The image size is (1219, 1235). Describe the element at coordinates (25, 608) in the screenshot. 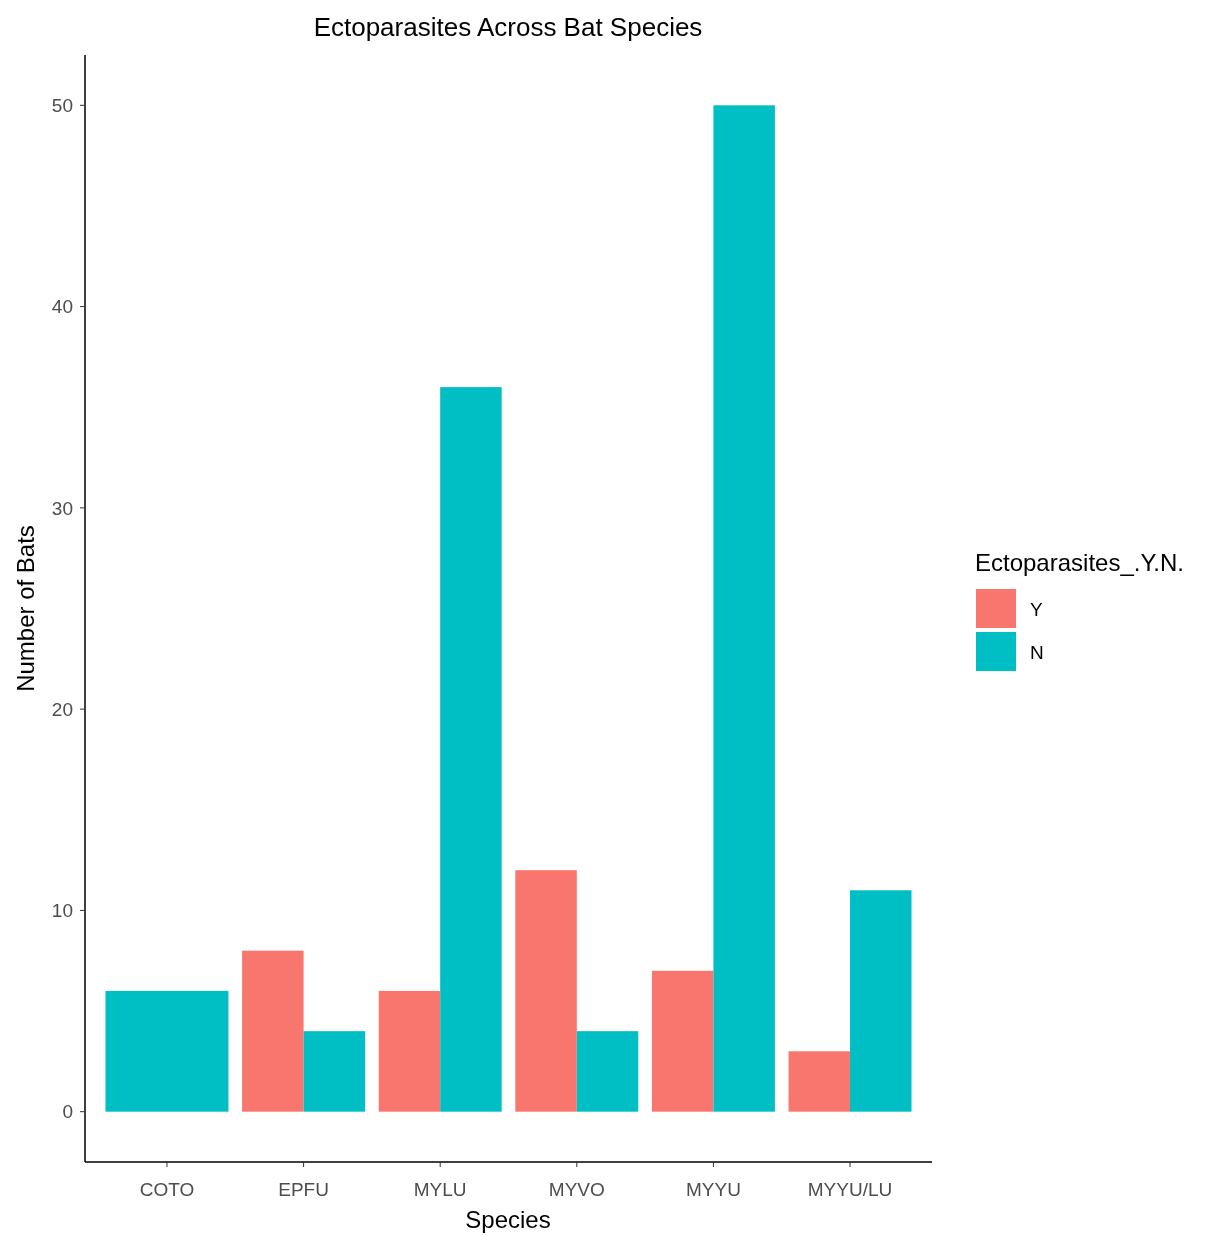

I see `y-axis-title: Number of Bats` at that location.